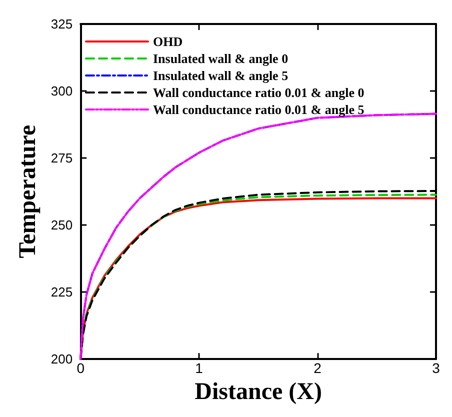 The image size is (452, 417). I want to click on x-tick-label: 1, so click(199, 368).